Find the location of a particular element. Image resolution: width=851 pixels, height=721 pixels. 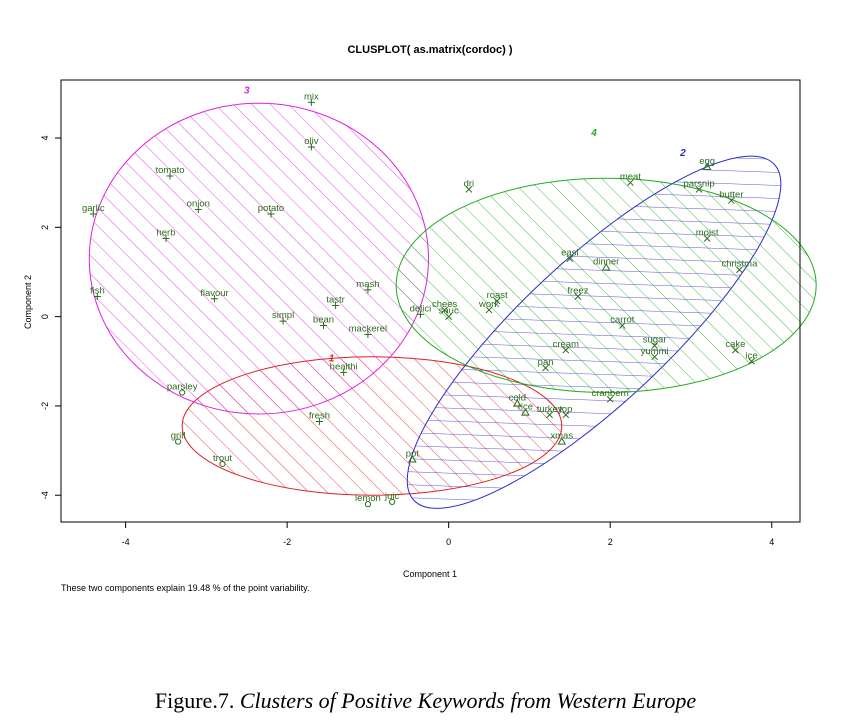

point-rice-label: rice is located at coordinates (525, 407).